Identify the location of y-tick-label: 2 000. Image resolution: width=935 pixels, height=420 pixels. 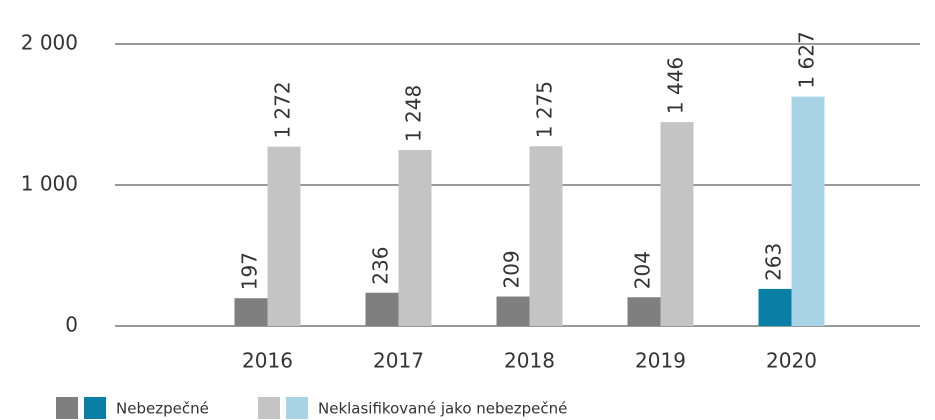
(49, 43).